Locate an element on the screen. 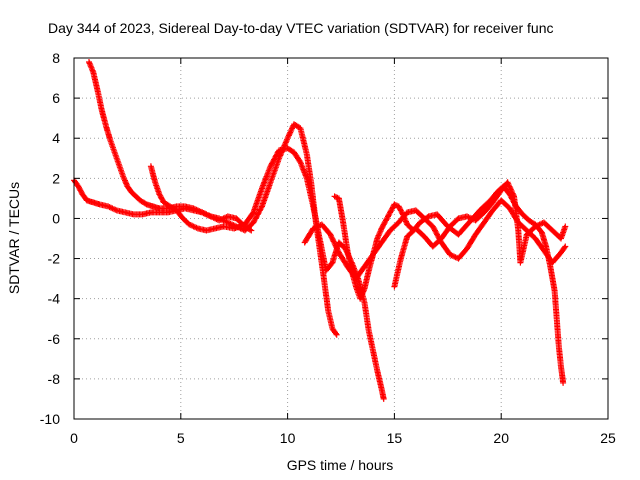  x-tick-label: 20 is located at coordinates (501, 438).